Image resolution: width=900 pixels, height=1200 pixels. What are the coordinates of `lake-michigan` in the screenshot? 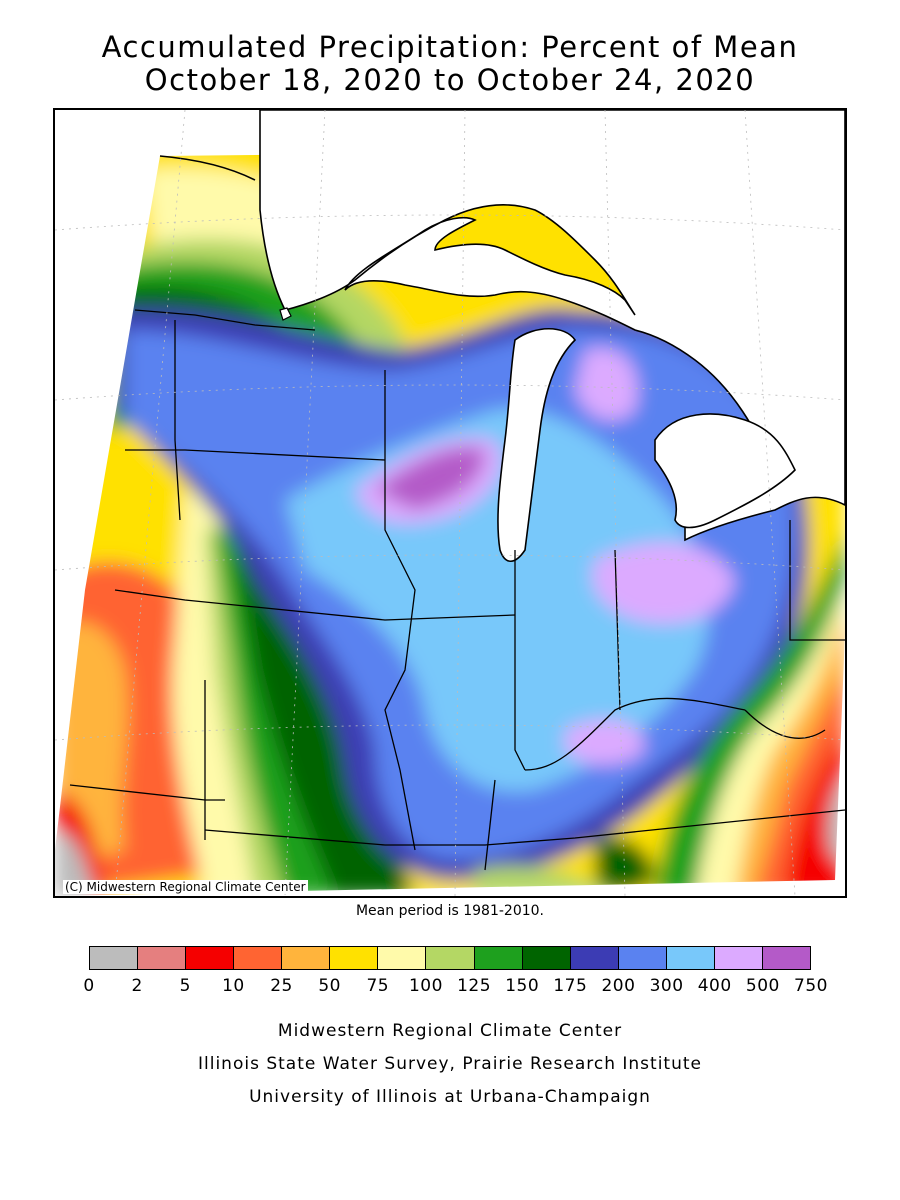 It's located at (537, 445).